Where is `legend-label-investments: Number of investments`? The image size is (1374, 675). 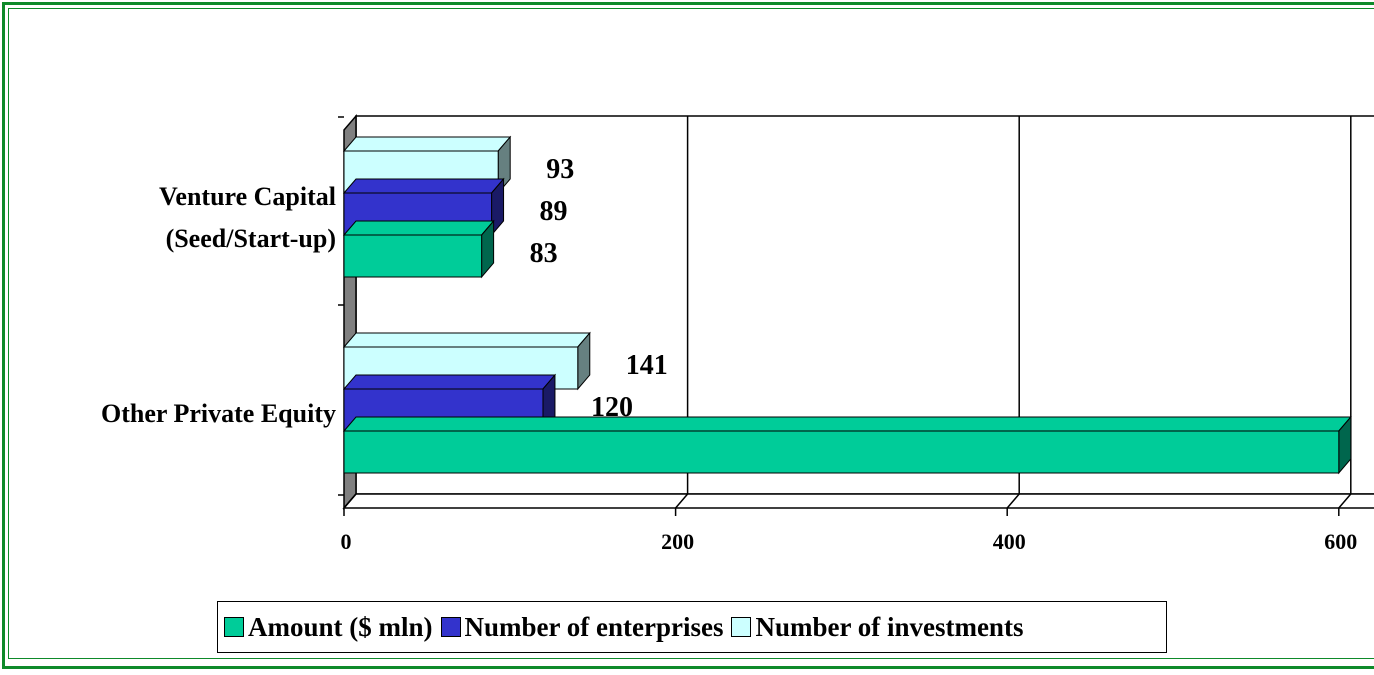 legend-label-investments: Number of investments is located at coordinates (889, 626).